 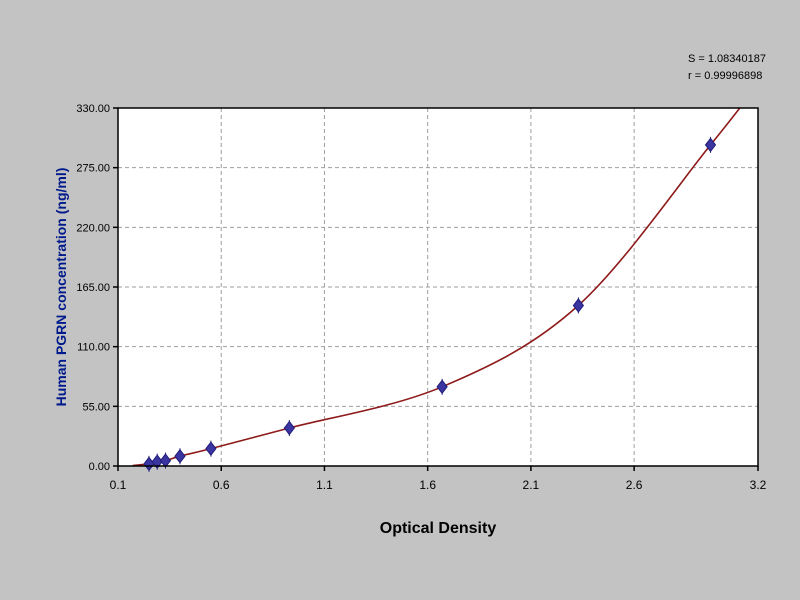 What do you see at coordinates (93, 228) in the screenshot?
I see `y-tick-label: 220.00` at bounding box center [93, 228].